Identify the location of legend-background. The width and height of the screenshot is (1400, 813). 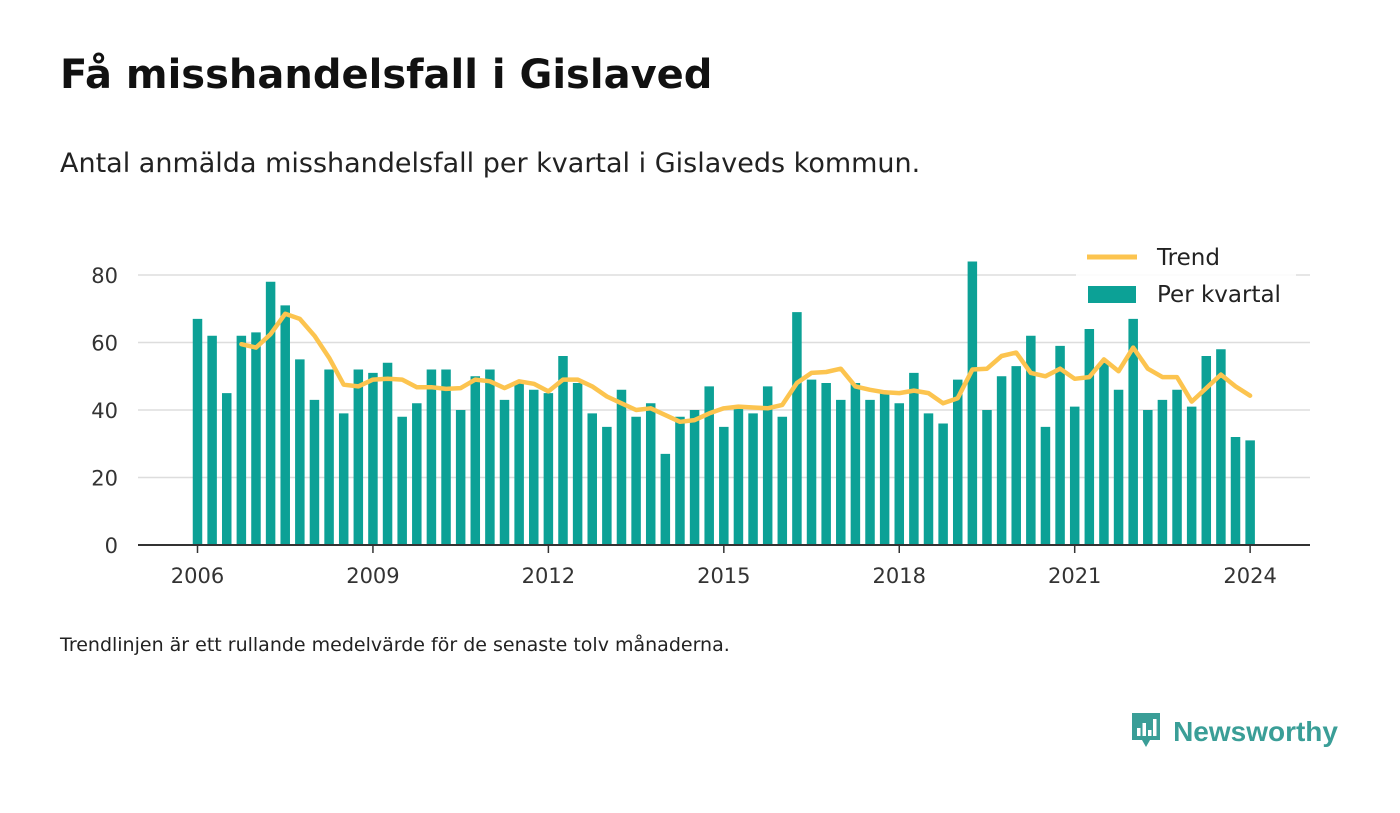
(1186, 278).